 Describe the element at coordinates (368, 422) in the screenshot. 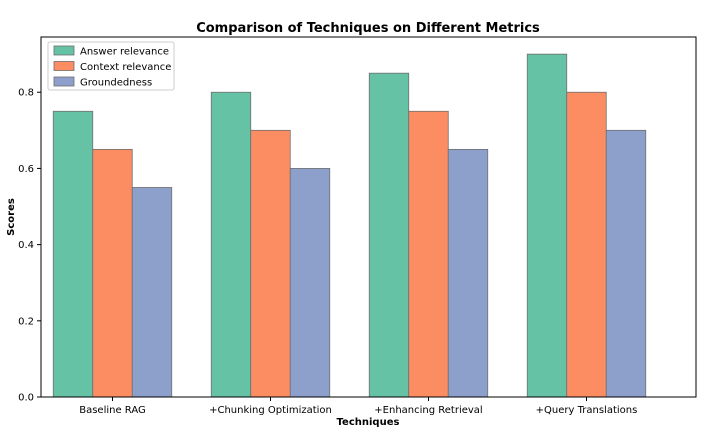

I see `x-axis-label: Techniques` at that location.